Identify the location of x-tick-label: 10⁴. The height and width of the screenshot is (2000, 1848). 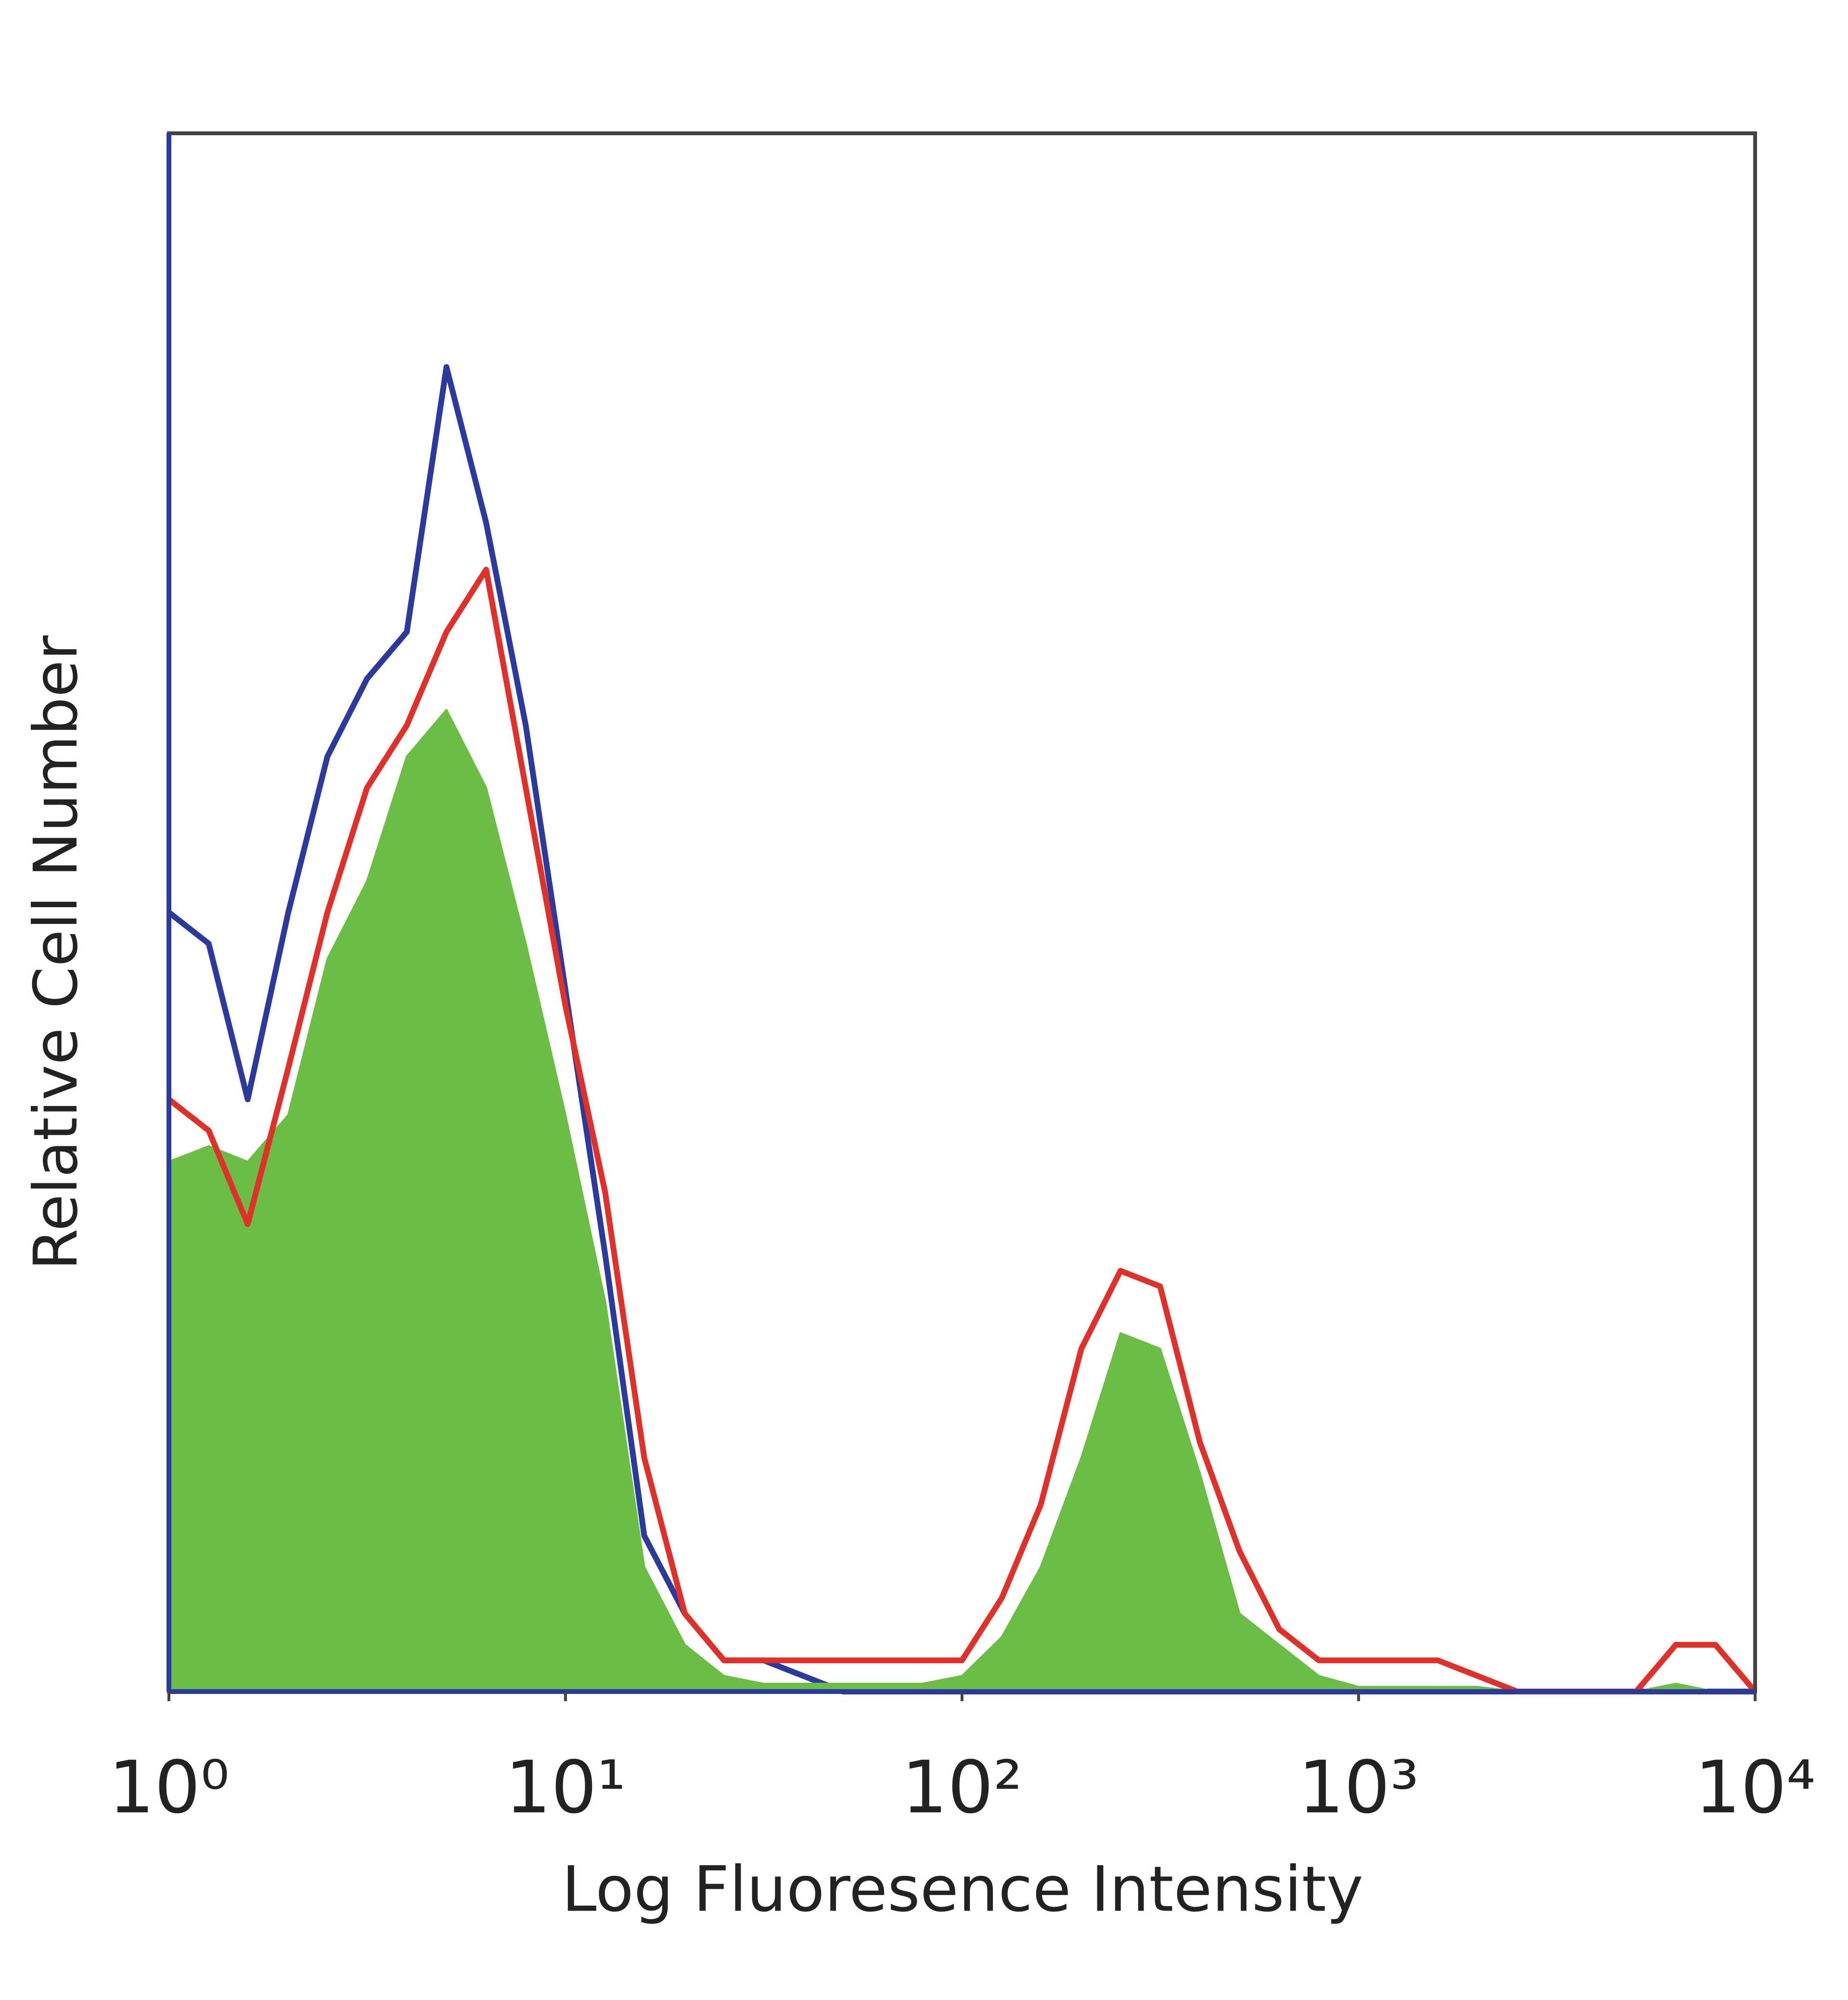
(1754, 1788).